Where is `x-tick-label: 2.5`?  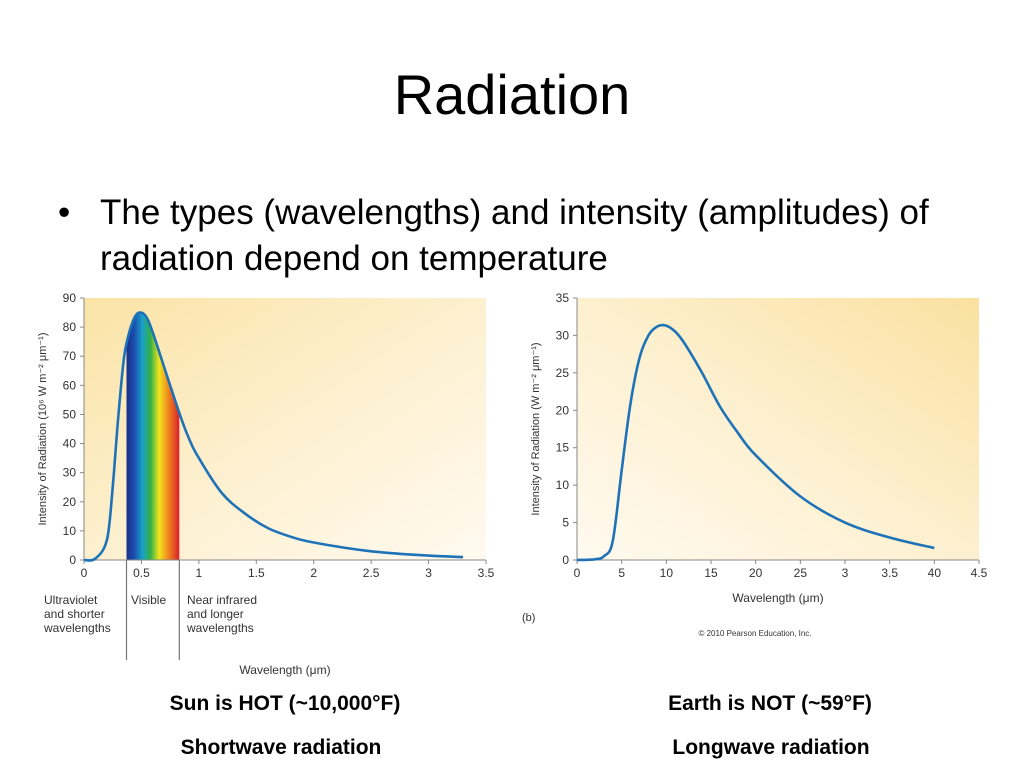
x-tick-label: 2.5 is located at coordinates (371, 573).